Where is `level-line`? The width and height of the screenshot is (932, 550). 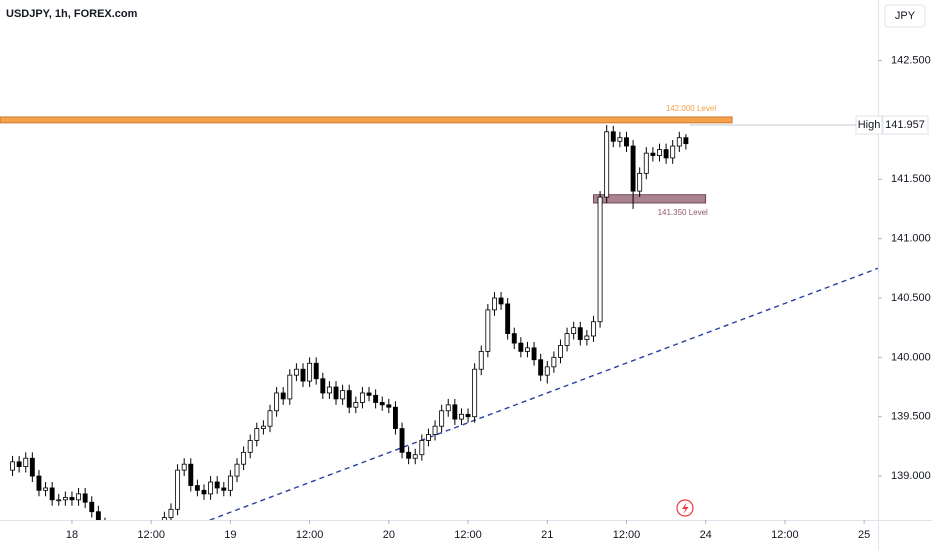
level-line is located at coordinates (366, 120).